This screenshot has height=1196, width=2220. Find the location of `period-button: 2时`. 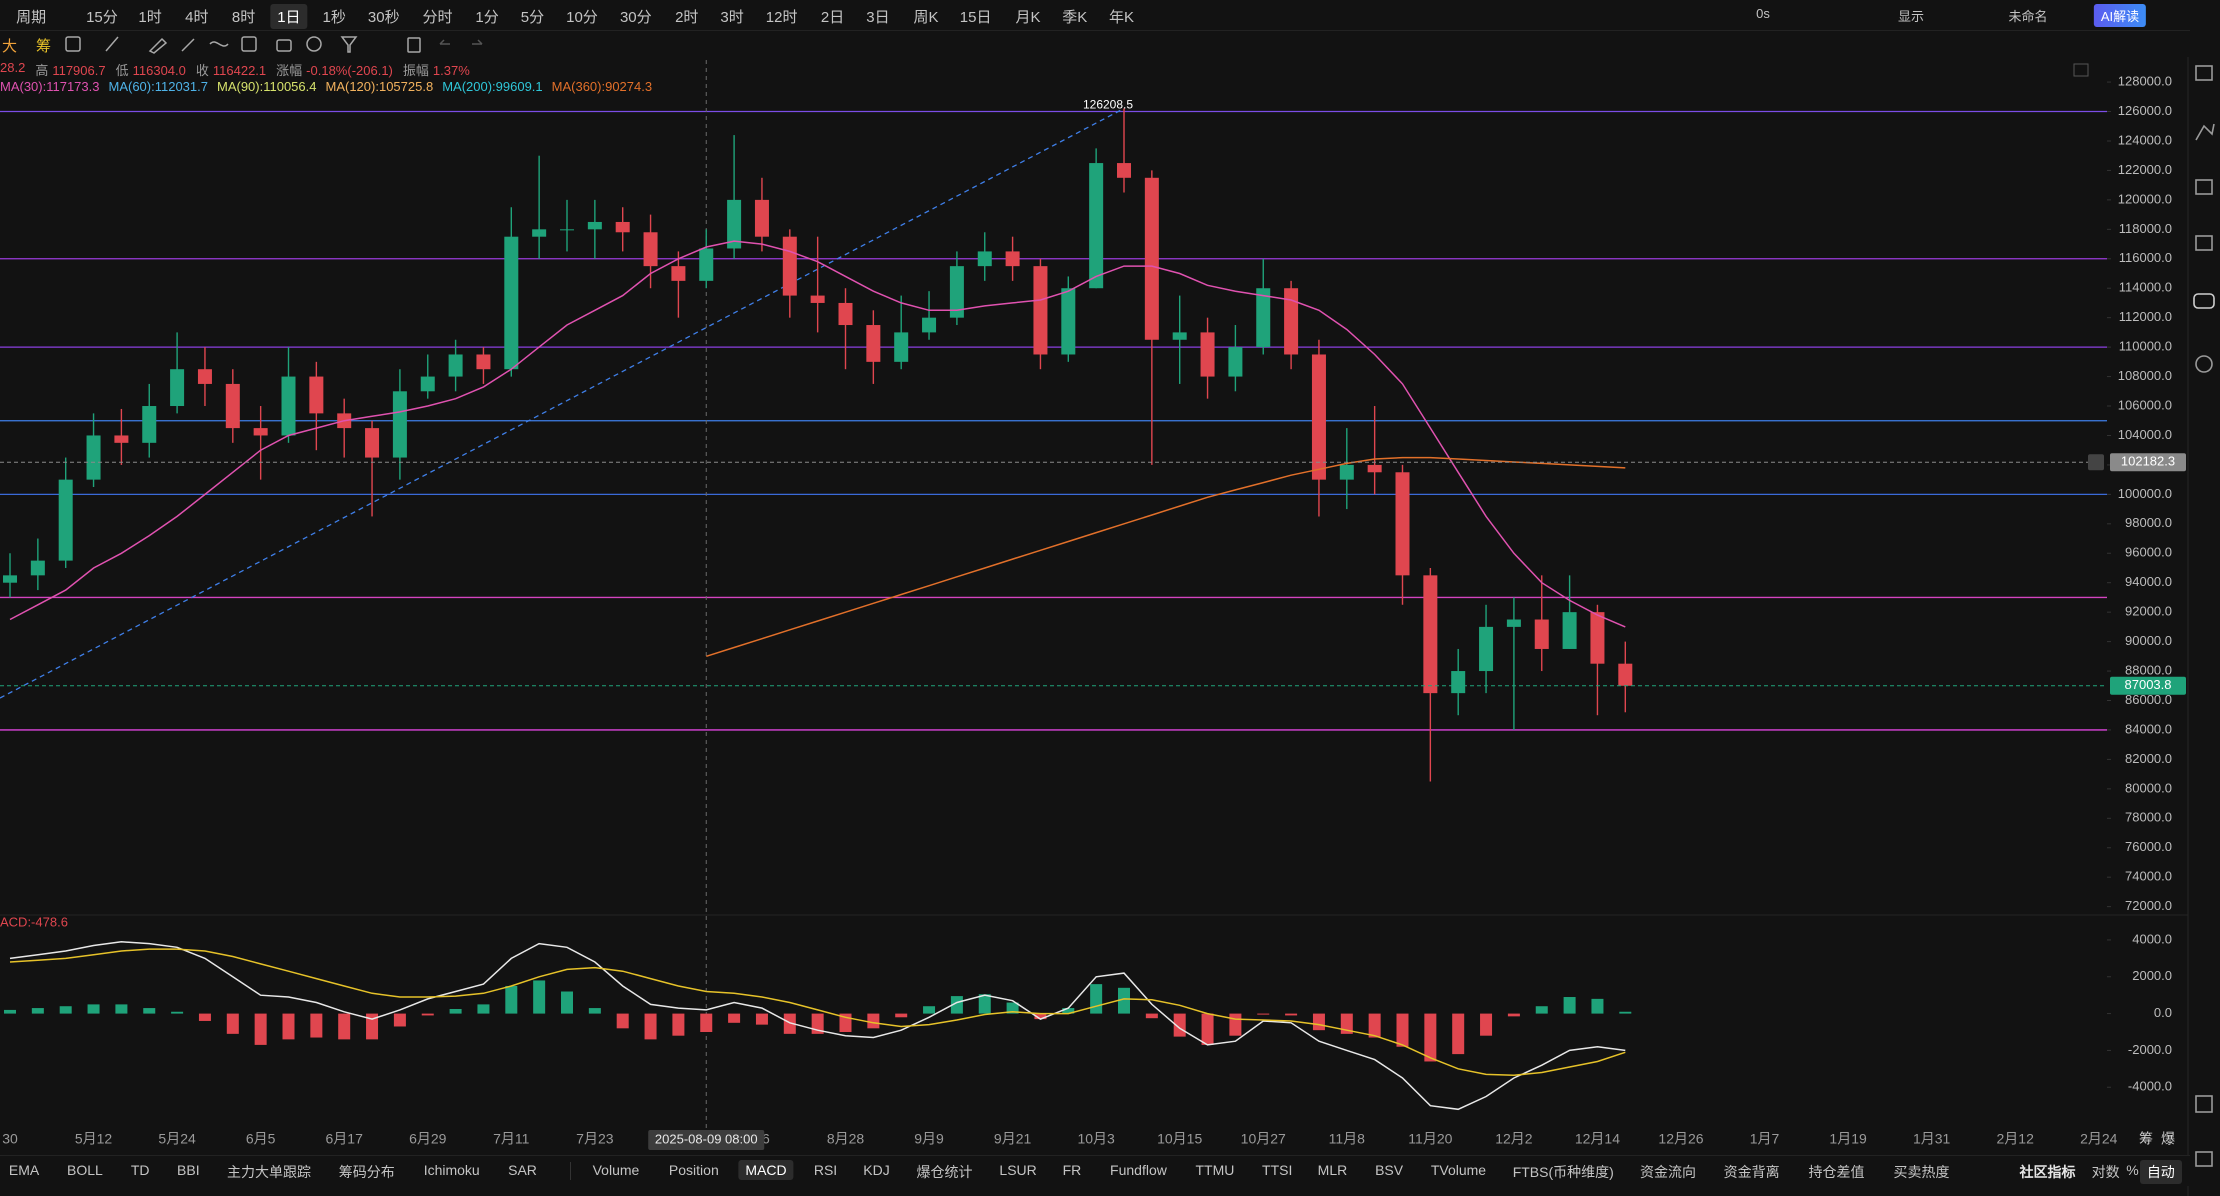

period-button: 2时 is located at coordinates (687, 17).